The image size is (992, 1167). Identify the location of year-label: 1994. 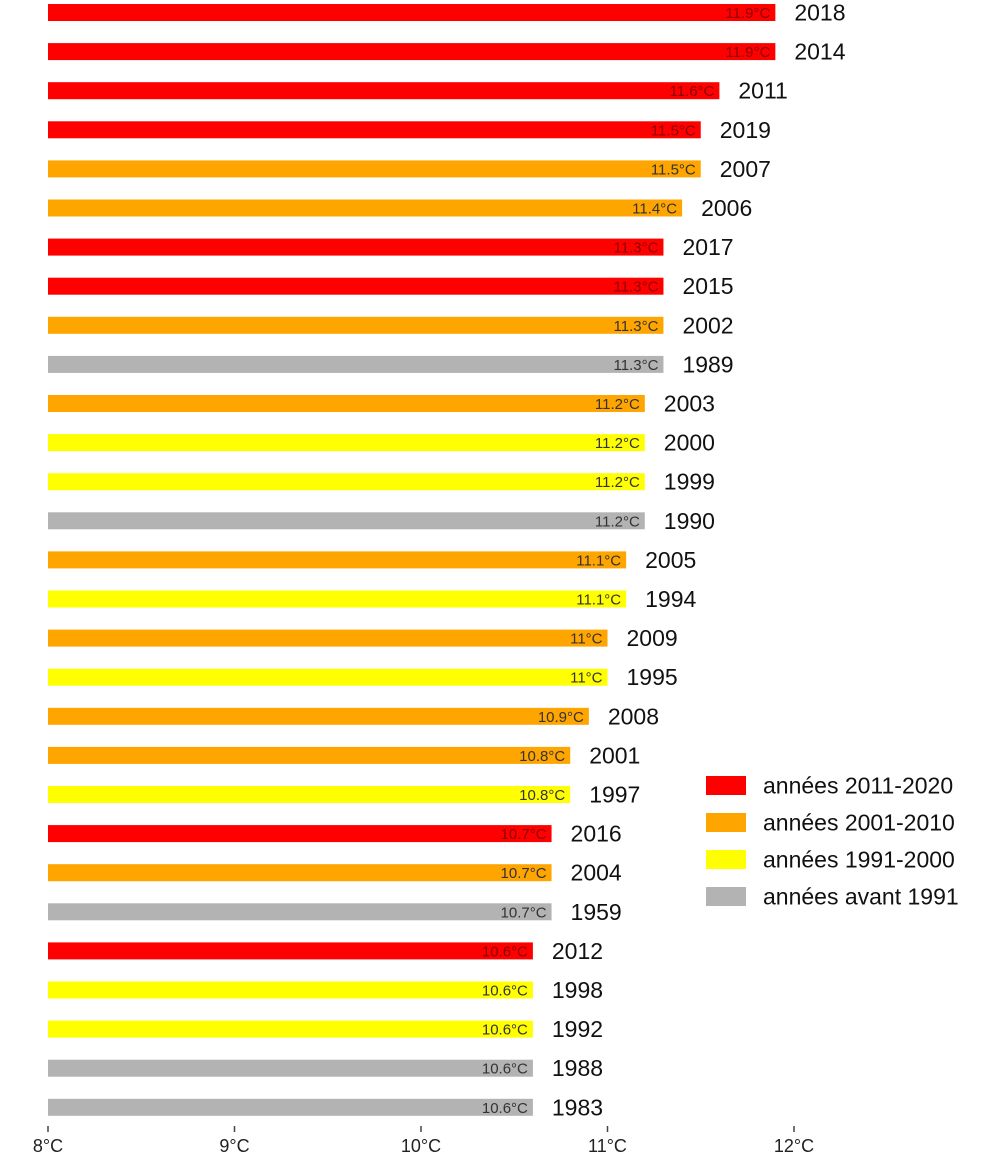
(670, 599).